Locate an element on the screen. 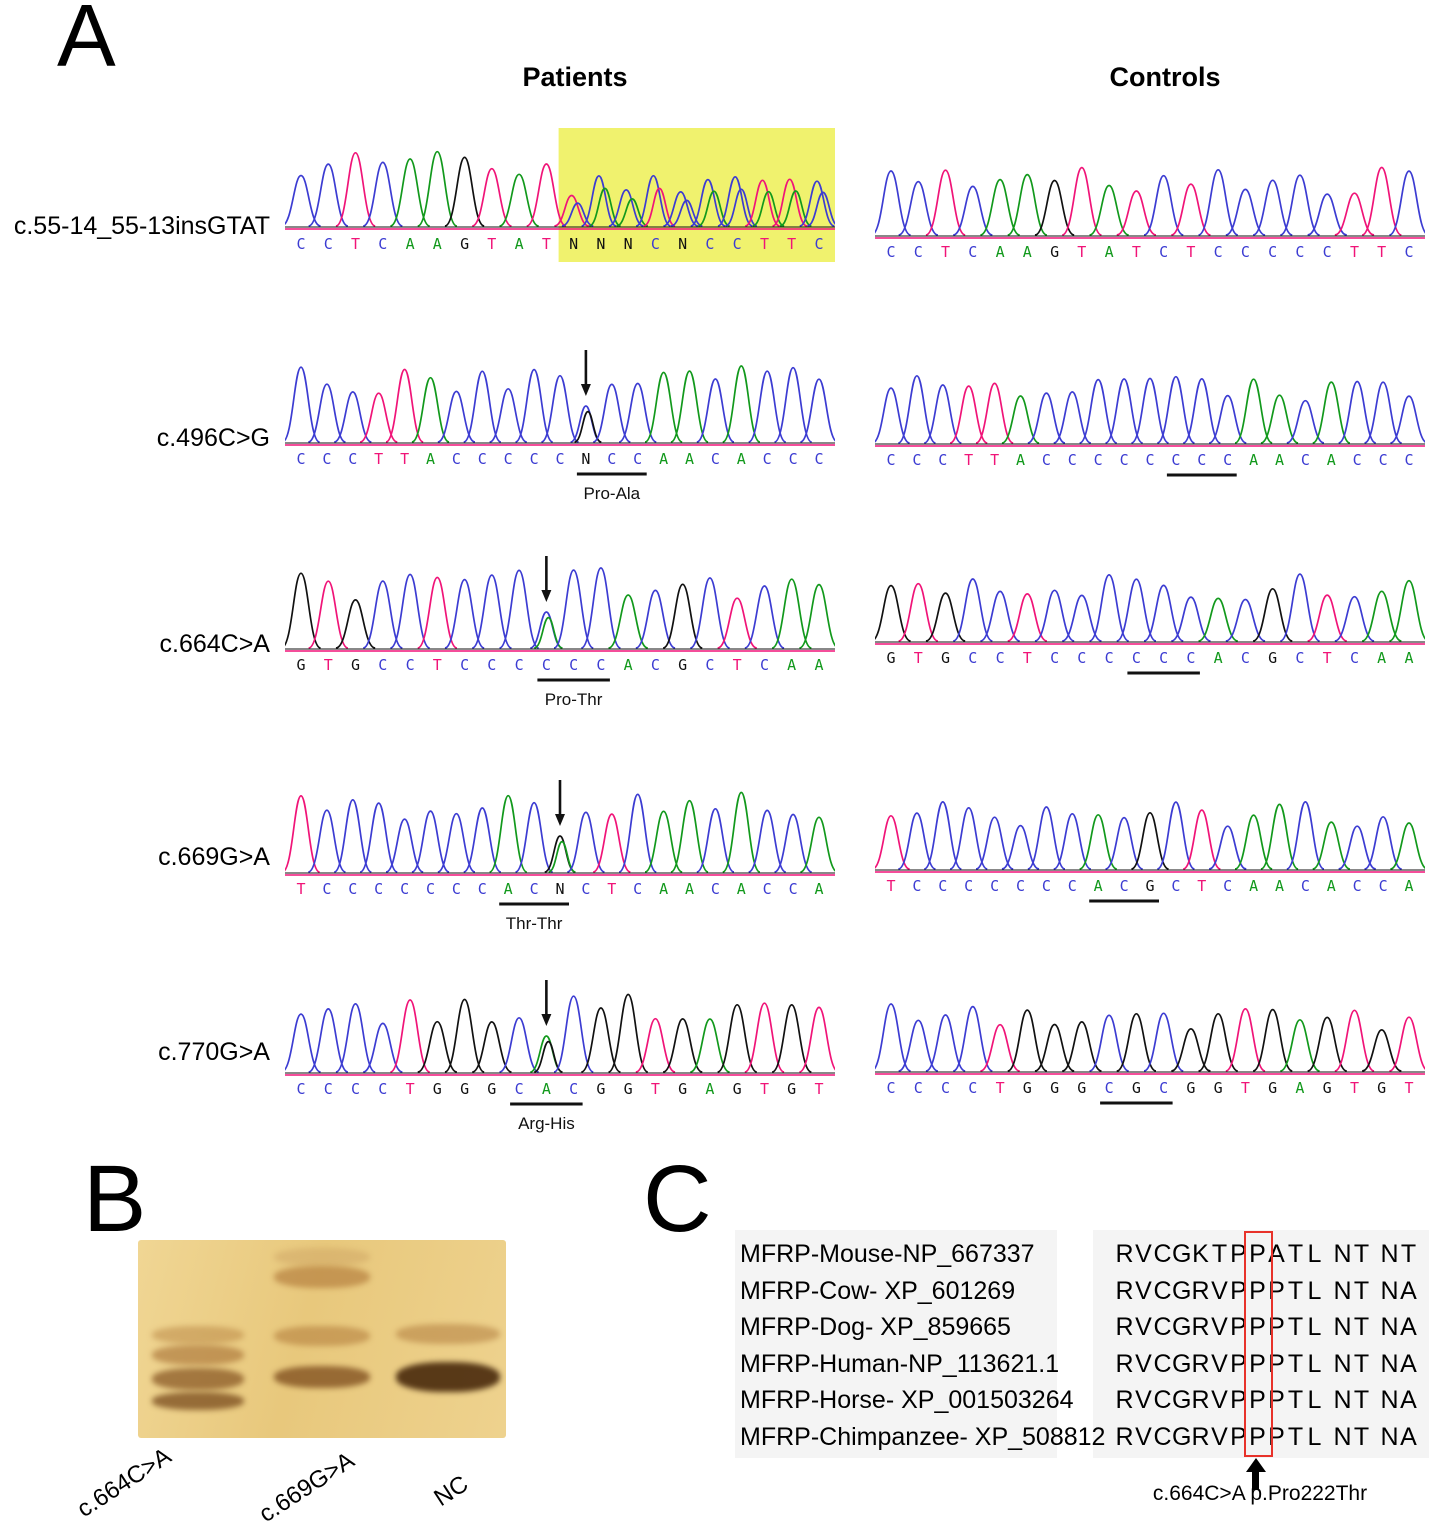 Image resolution: width=1429 pixels, height=1534 pixels. panel-a-letter: A is located at coordinates (86, 42).